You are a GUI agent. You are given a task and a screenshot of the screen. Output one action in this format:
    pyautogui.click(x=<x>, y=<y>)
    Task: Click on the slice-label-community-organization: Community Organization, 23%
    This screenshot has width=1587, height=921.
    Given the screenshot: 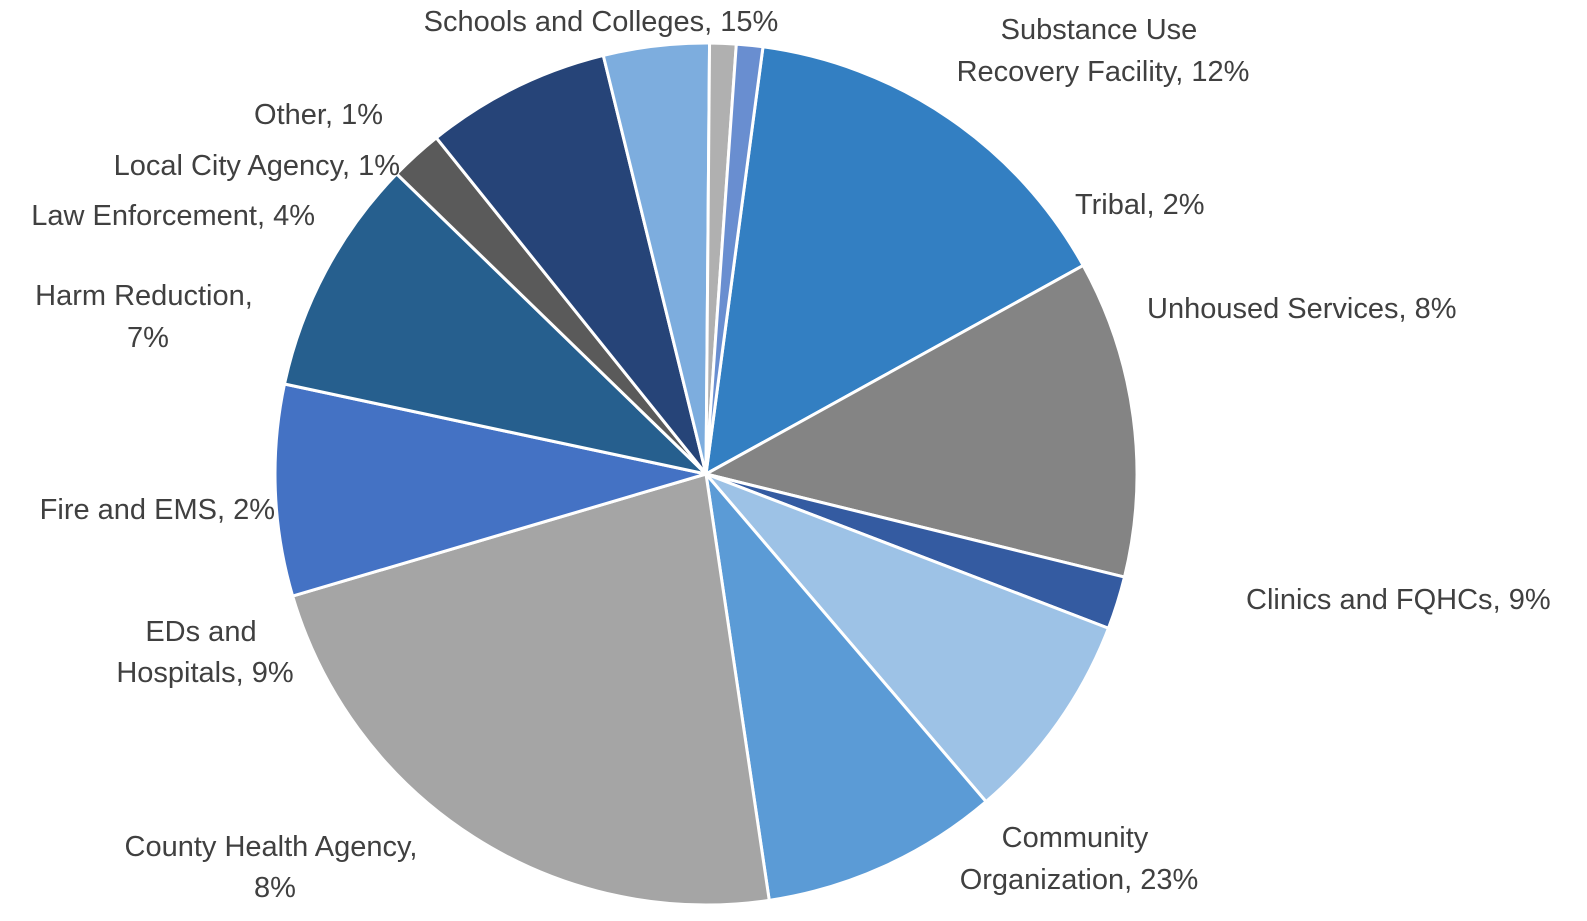 What is the action you would take?
    pyautogui.click(x=1079, y=859)
    